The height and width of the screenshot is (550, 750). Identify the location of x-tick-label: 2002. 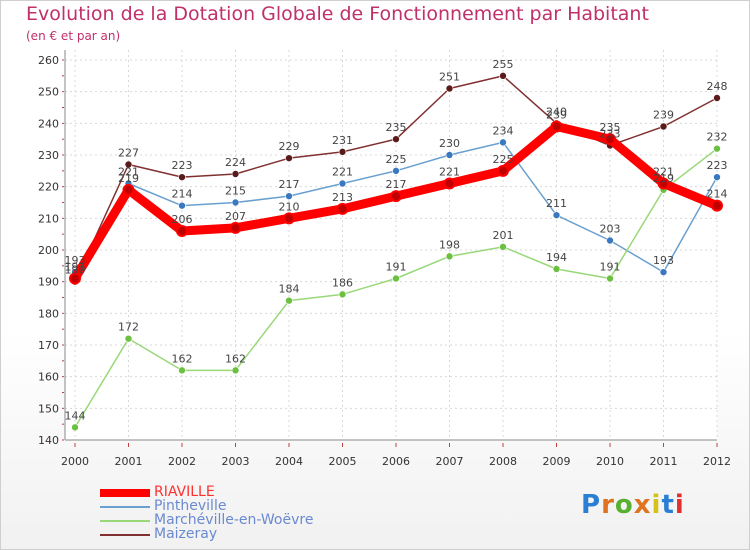
(182, 461).